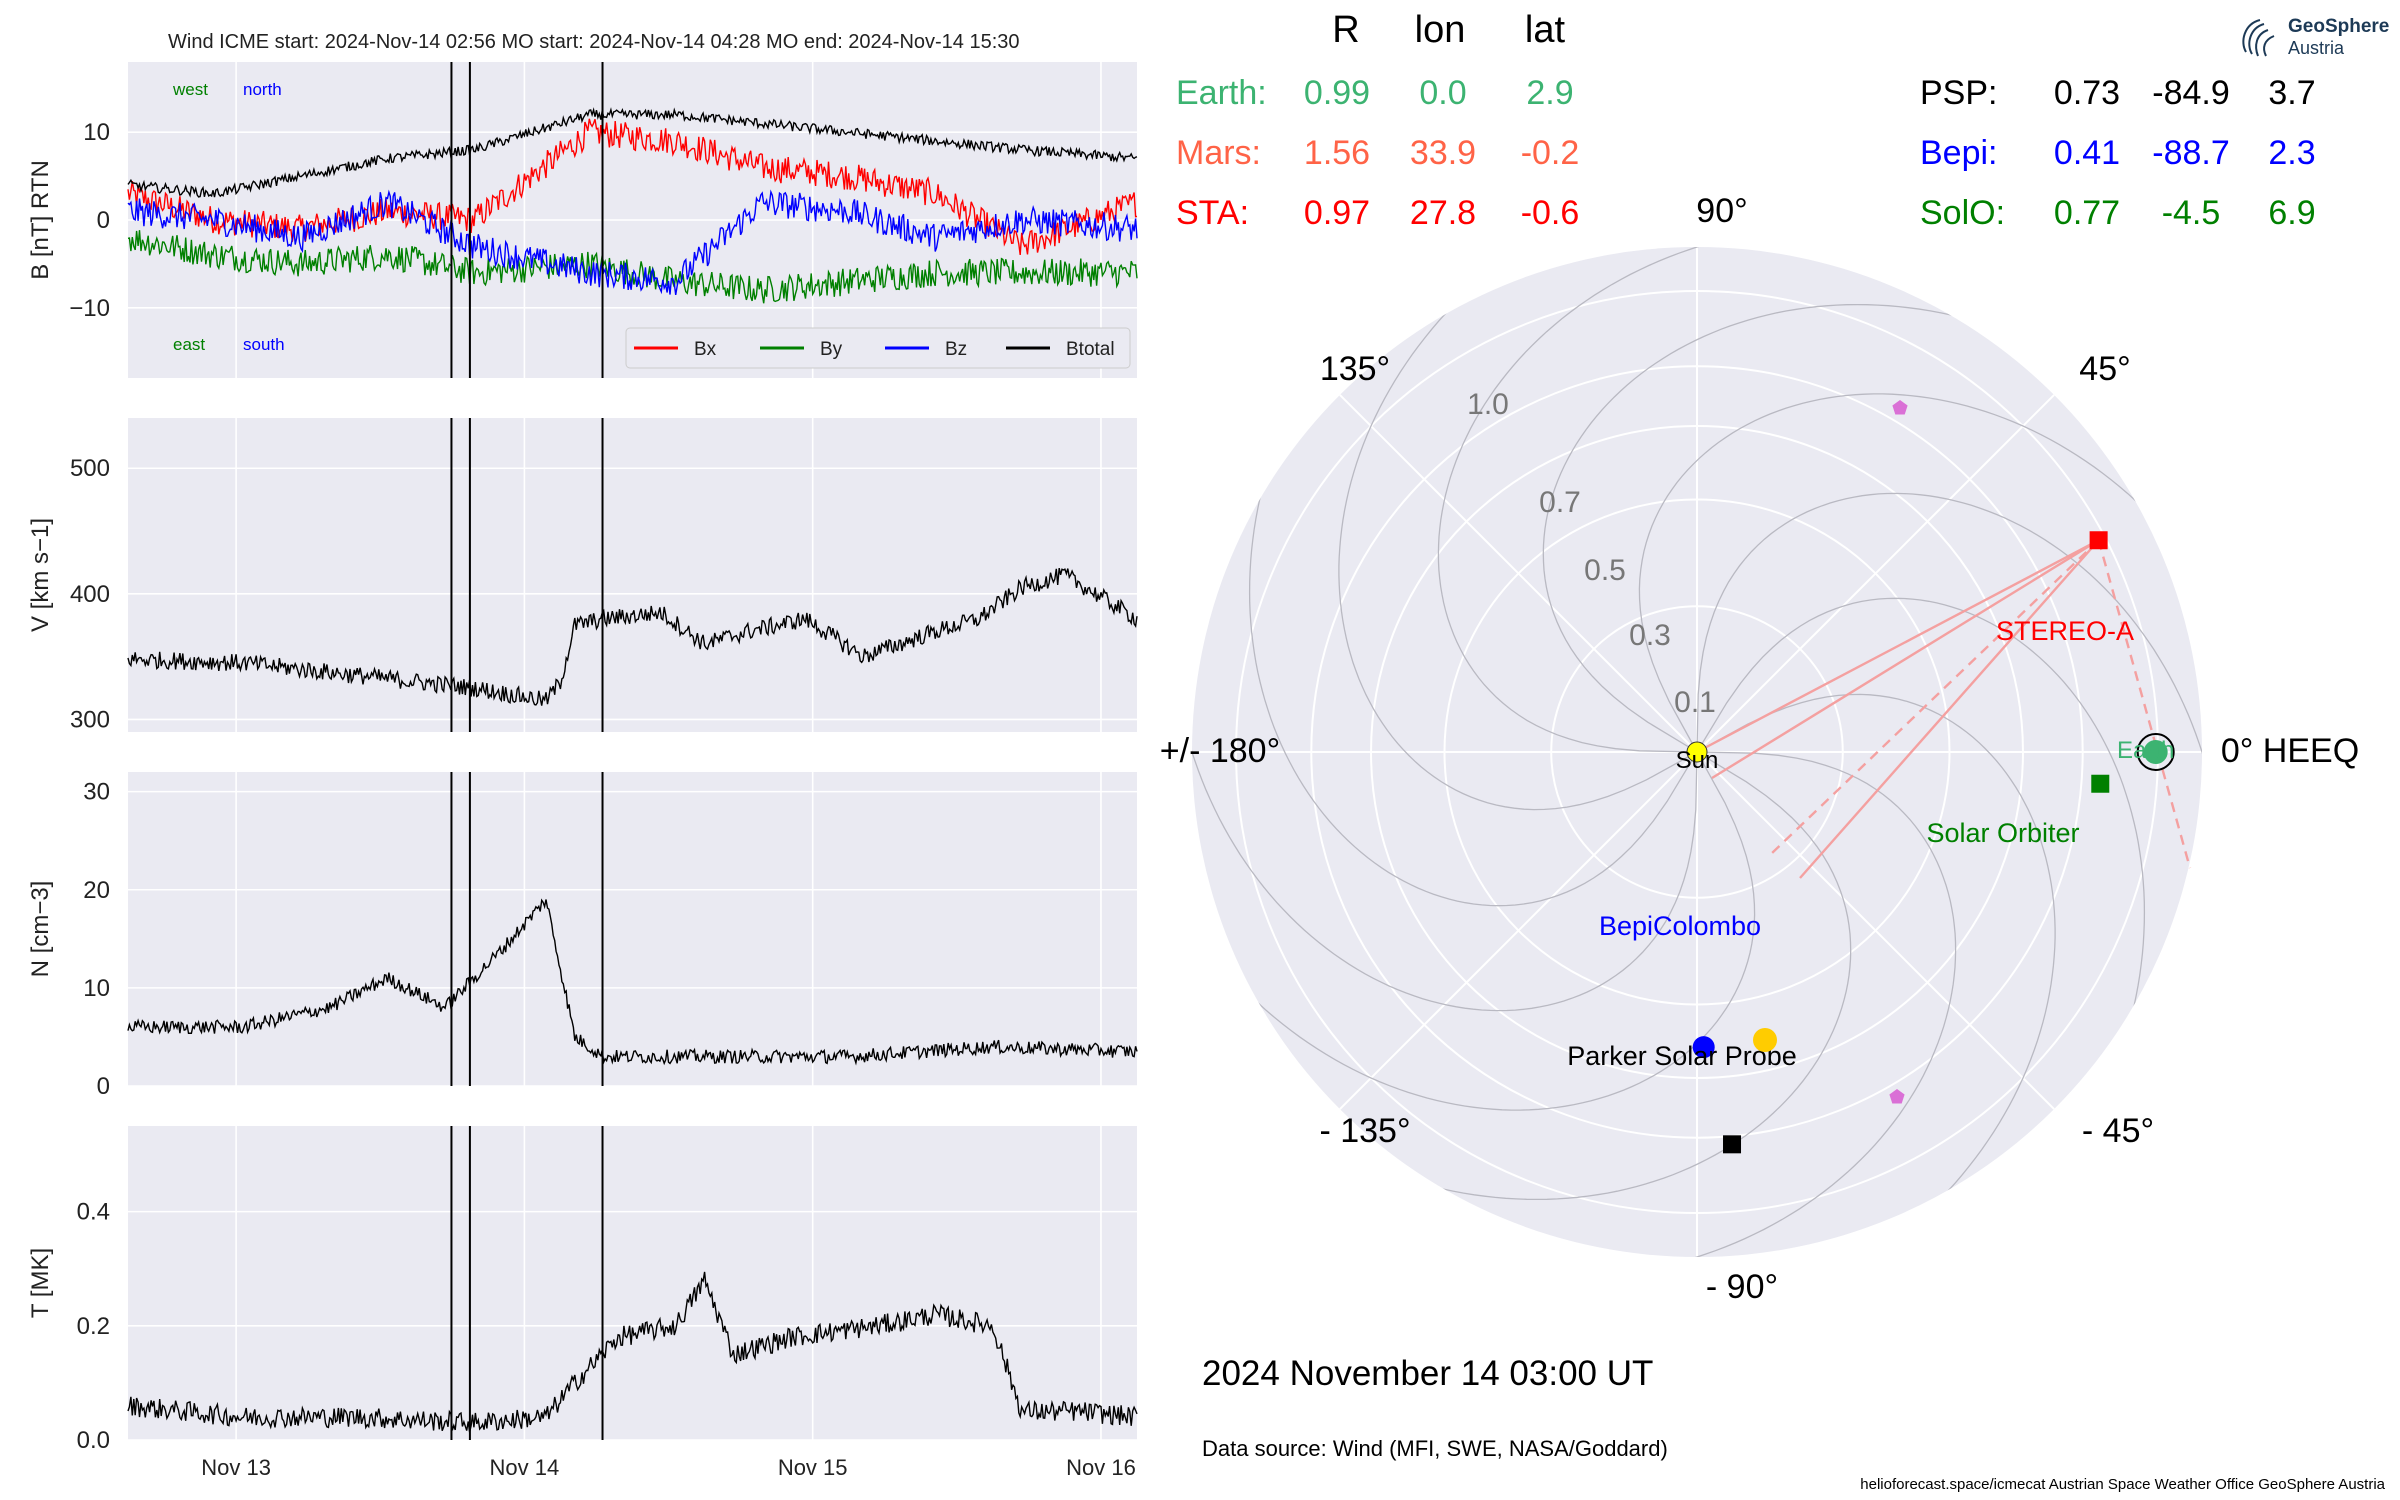  Describe the element at coordinates (1101, 1467) in the screenshot. I see `x-tick-label: Nov 16` at that location.